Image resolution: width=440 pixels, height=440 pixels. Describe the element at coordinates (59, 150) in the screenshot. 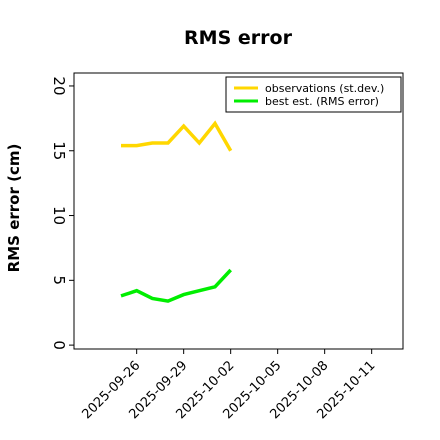

I see `y-tick-label: 15` at that location.